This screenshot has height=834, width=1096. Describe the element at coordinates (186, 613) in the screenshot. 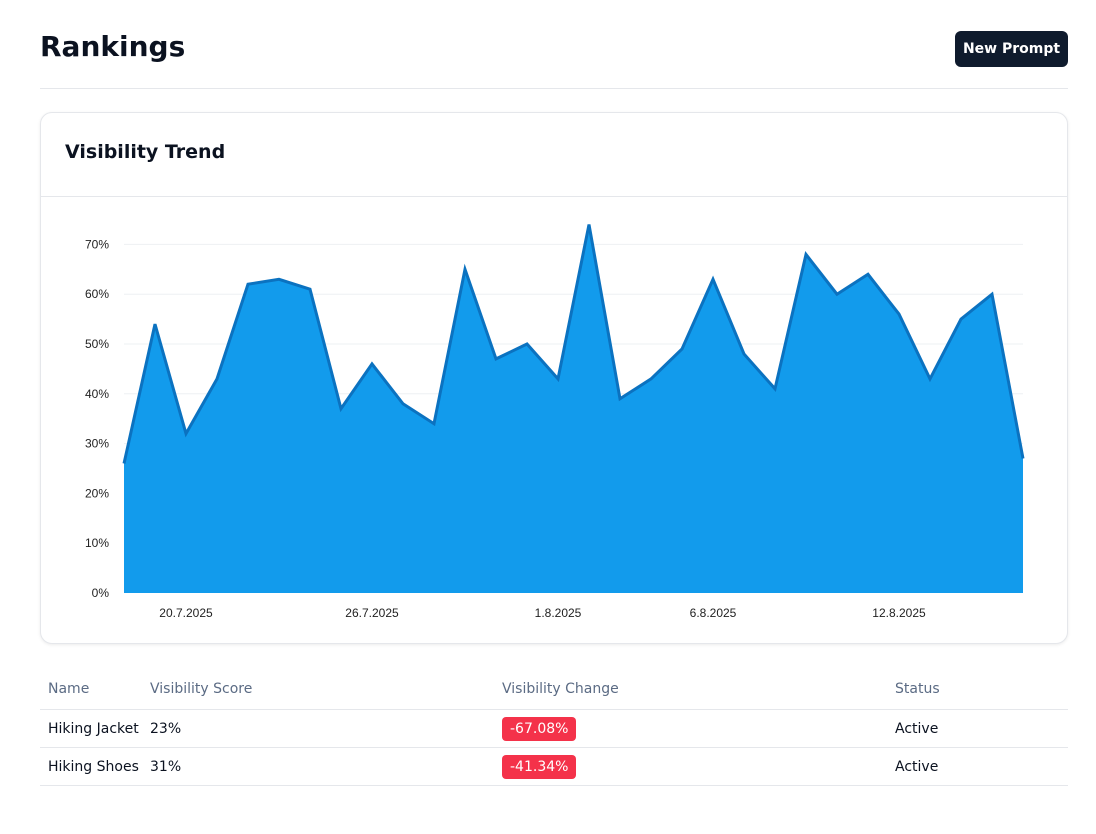

I see `x-tick-label: 20.7.2025` at that location.